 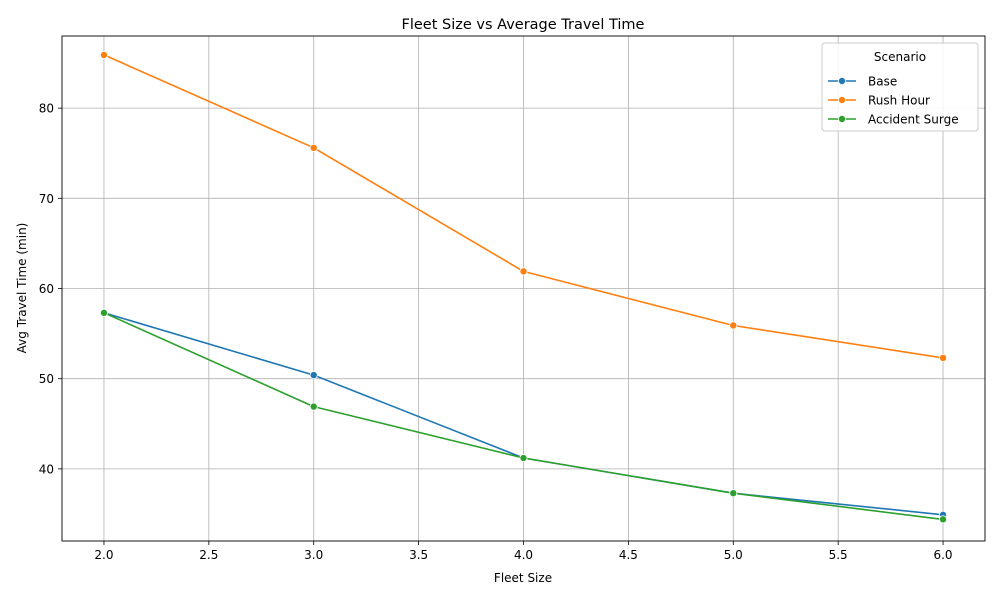 I want to click on x-tick-label: 3.5, so click(x=418, y=555).